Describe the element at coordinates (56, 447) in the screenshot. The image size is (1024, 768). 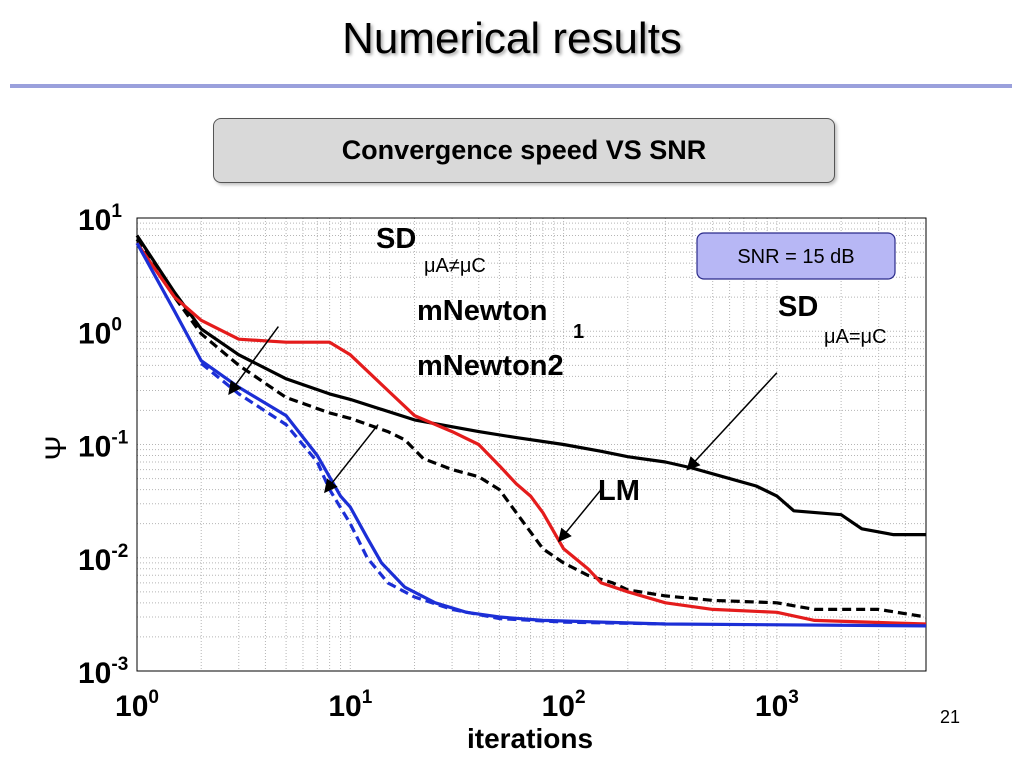
I see `y-axis-label: Ψ` at that location.